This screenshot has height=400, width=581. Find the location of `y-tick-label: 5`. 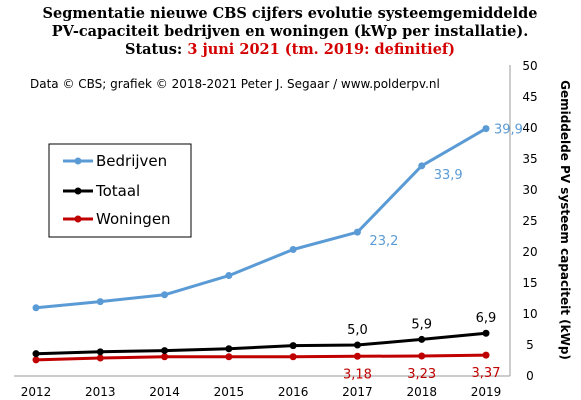

y-tick-label: 5 is located at coordinates (530, 345).